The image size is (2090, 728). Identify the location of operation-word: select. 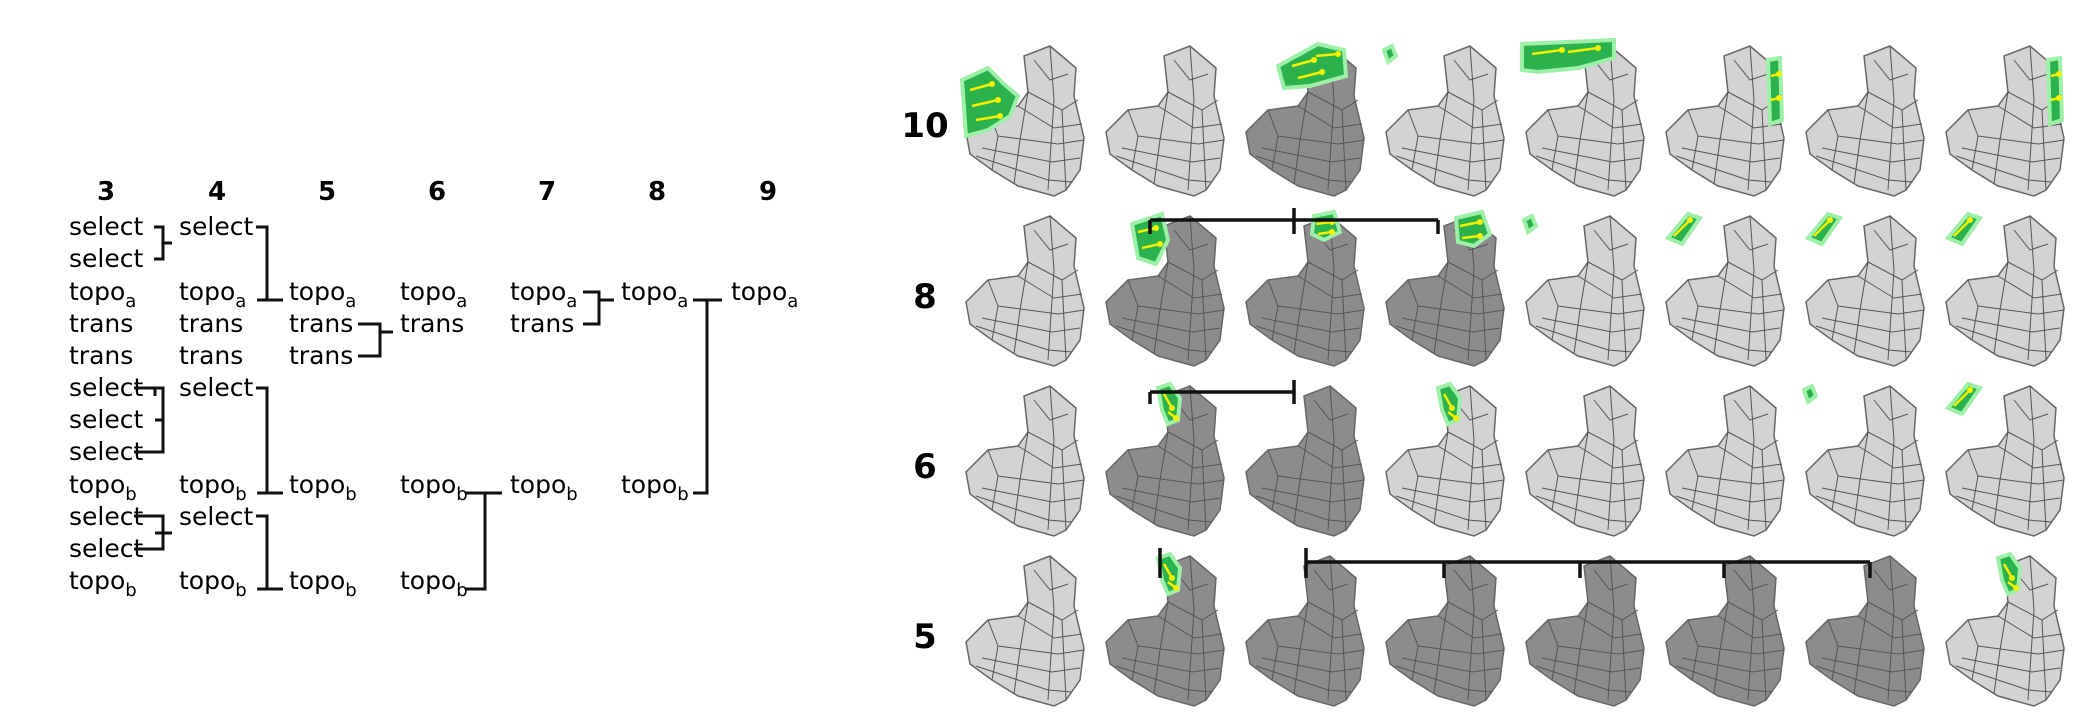
(106, 226).